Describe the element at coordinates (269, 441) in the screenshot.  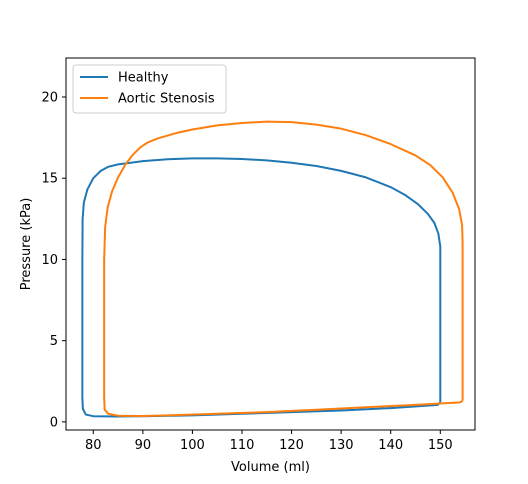
I see `x-axis-ticks: 80 90 100 110 120 130 140 150` at that location.